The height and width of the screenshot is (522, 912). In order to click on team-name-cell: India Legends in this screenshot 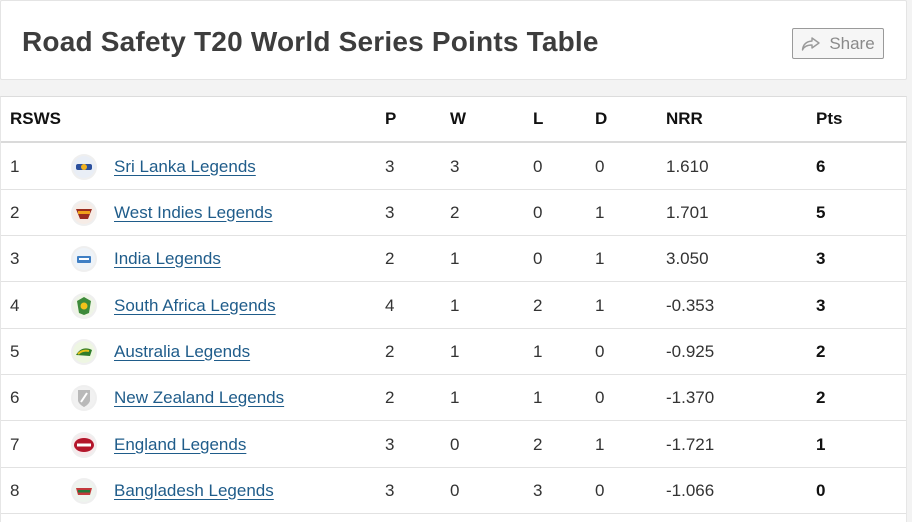, I will do `click(167, 258)`.